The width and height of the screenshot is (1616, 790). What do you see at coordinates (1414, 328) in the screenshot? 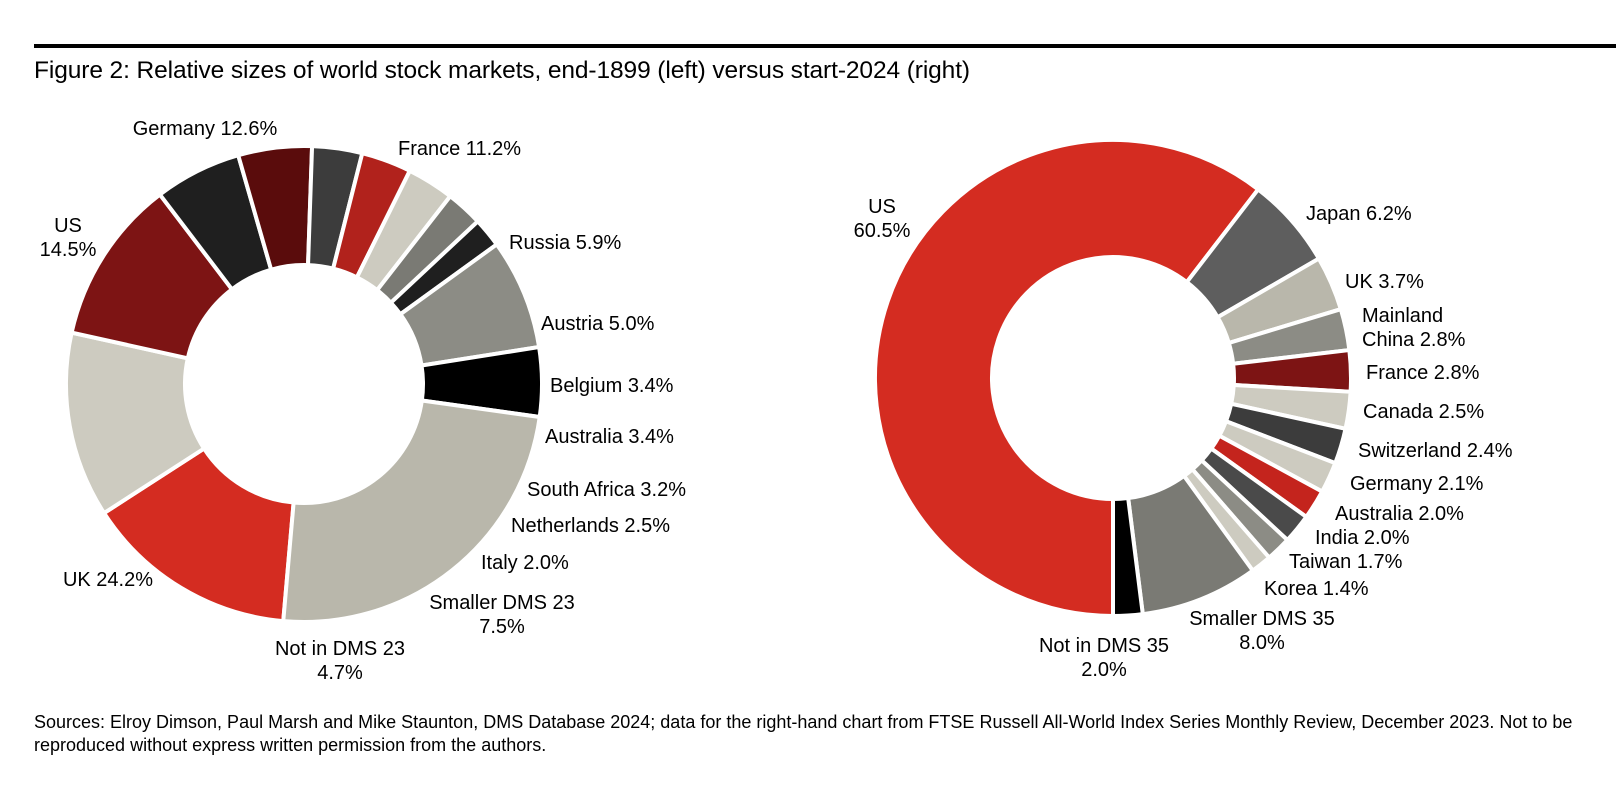
I see `label-2024-mainland-china: Mainland China 2.8%` at bounding box center [1414, 328].